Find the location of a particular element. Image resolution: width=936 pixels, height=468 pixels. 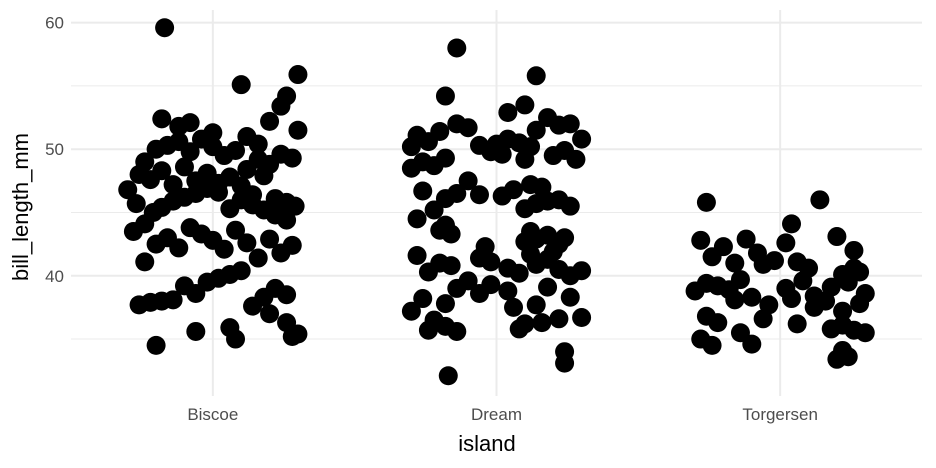

y-axis-title: bill_length_mm is located at coordinates (20, 207).